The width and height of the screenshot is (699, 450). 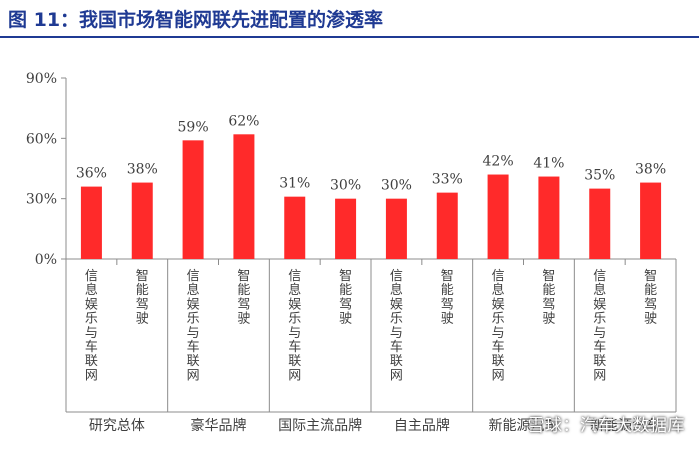 I want to click on y-tick-label: 30%, so click(x=41, y=200).